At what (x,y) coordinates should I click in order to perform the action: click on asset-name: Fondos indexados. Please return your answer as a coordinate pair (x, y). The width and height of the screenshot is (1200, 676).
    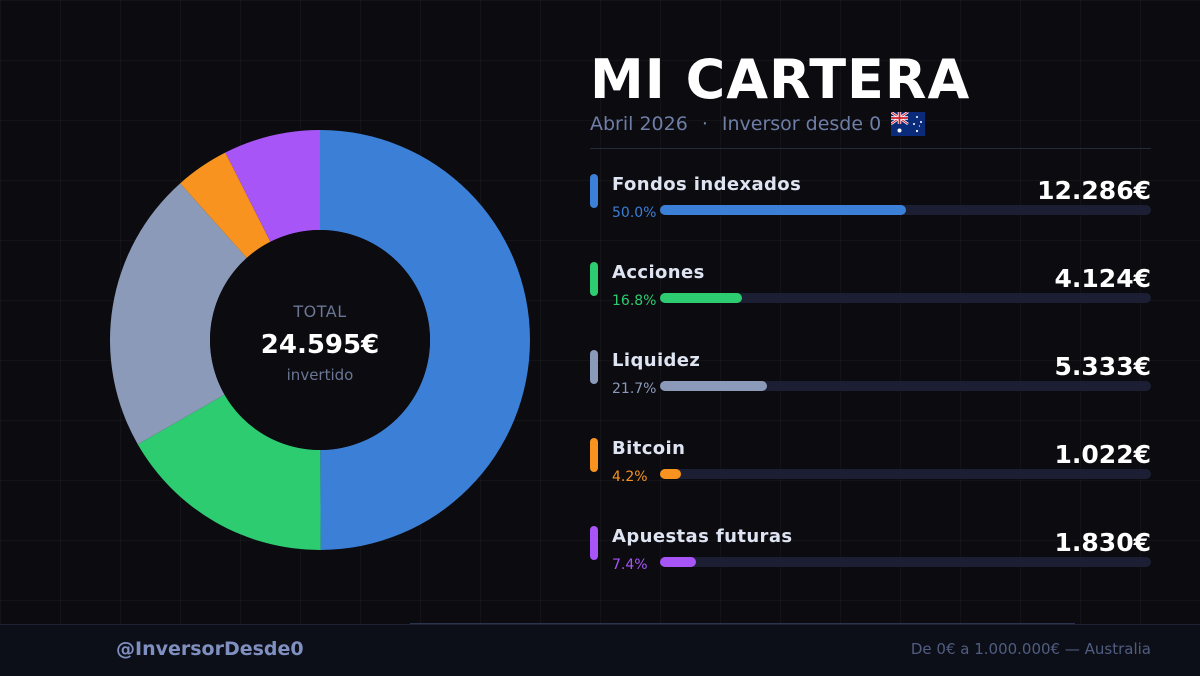
    Looking at the image, I should click on (707, 184).